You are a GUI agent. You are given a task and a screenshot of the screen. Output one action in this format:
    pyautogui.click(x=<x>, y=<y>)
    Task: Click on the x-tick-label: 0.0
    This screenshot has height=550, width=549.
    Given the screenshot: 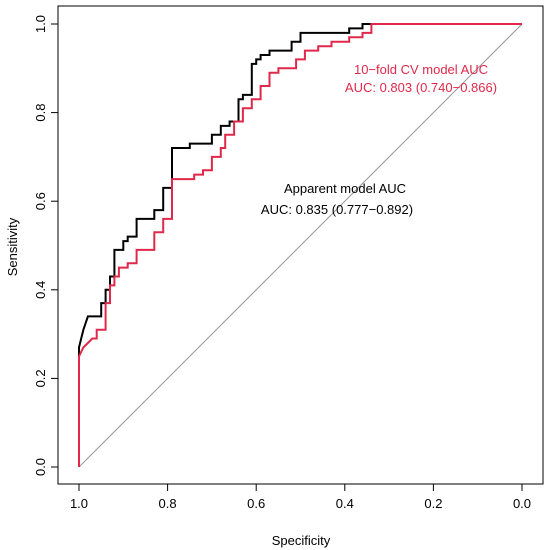 What is the action you would take?
    pyautogui.click(x=522, y=503)
    